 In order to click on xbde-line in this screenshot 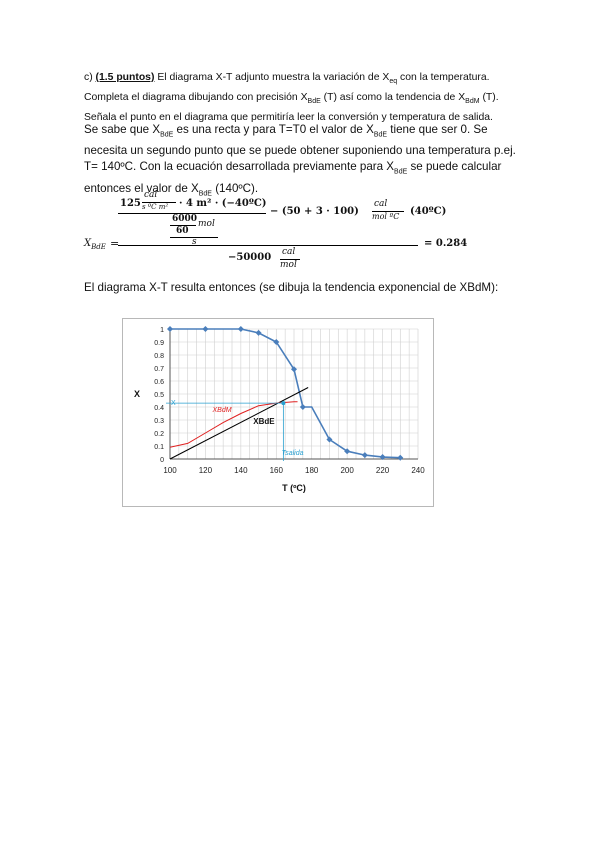, I will do `click(239, 423)`.